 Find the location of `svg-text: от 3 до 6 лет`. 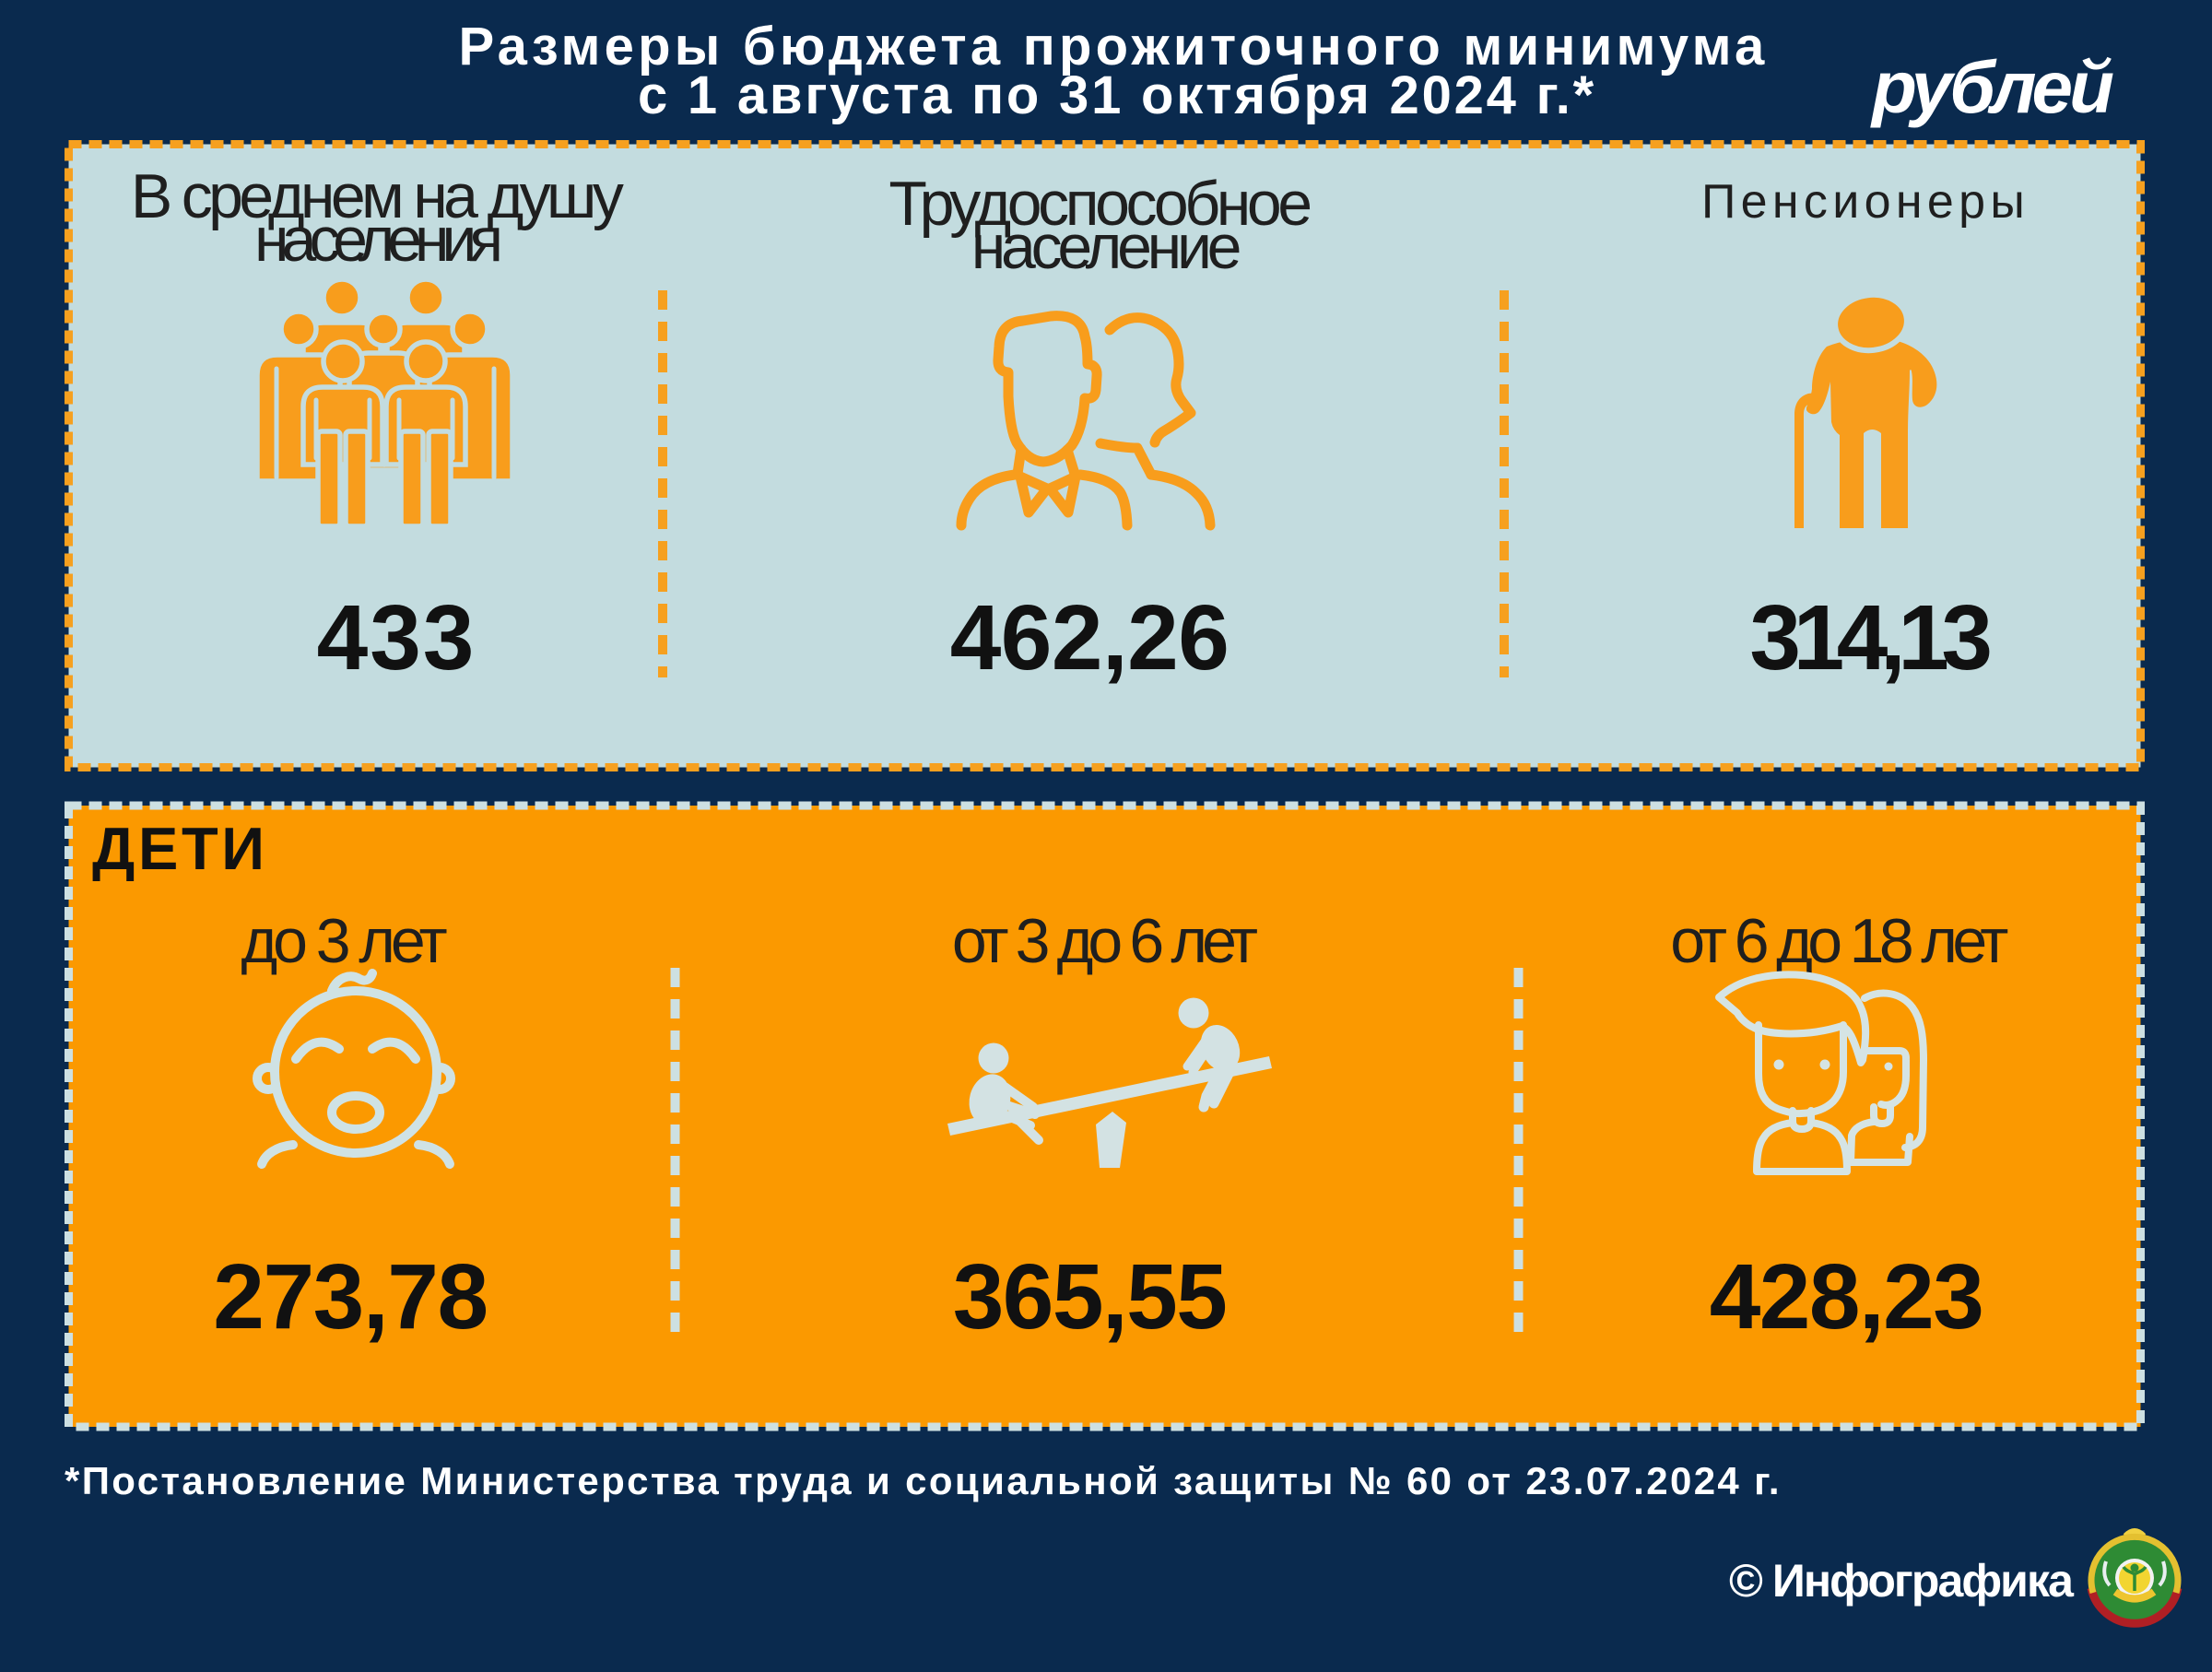

svg-text: от 3 до 6 лет is located at coordinates (1104, 941).